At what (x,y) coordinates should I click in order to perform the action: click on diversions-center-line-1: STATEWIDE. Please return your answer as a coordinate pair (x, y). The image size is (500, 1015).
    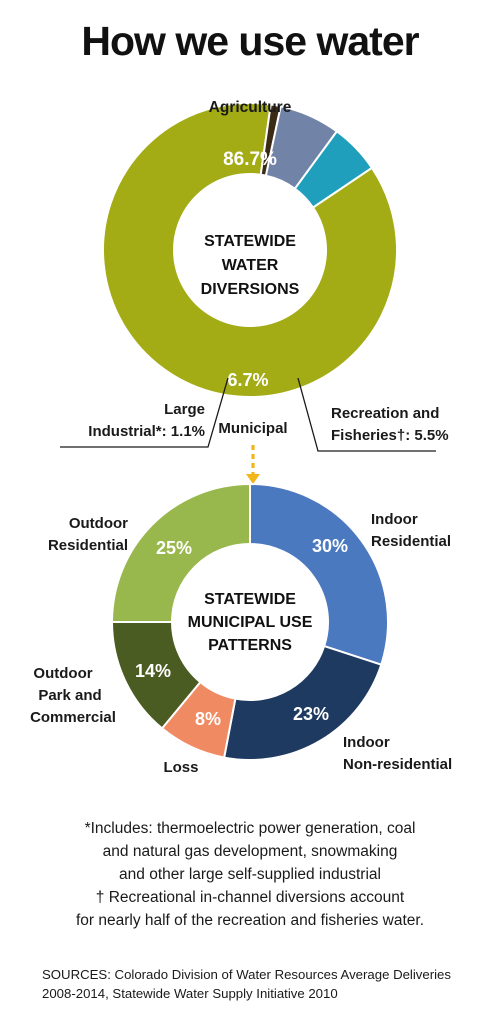
    Looking at the image, I should click on (250, 241).